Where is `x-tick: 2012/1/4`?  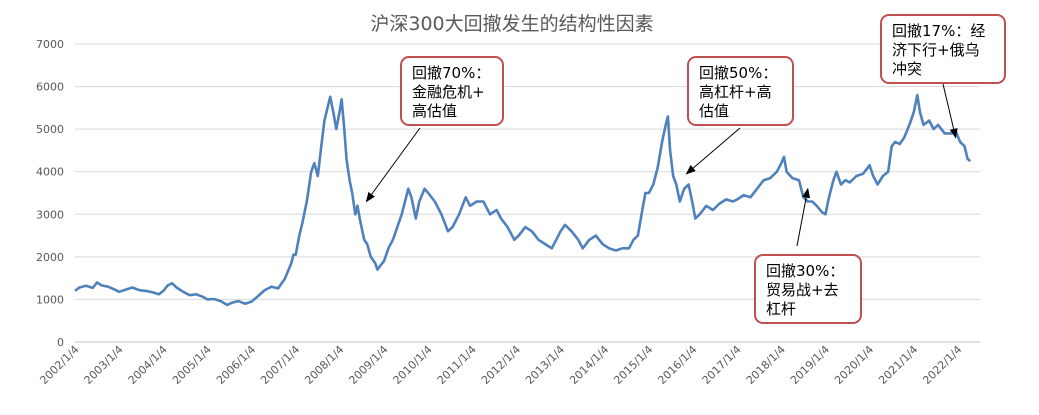 x-tick: 2012/1/4 is located at coordinates (501, 365).